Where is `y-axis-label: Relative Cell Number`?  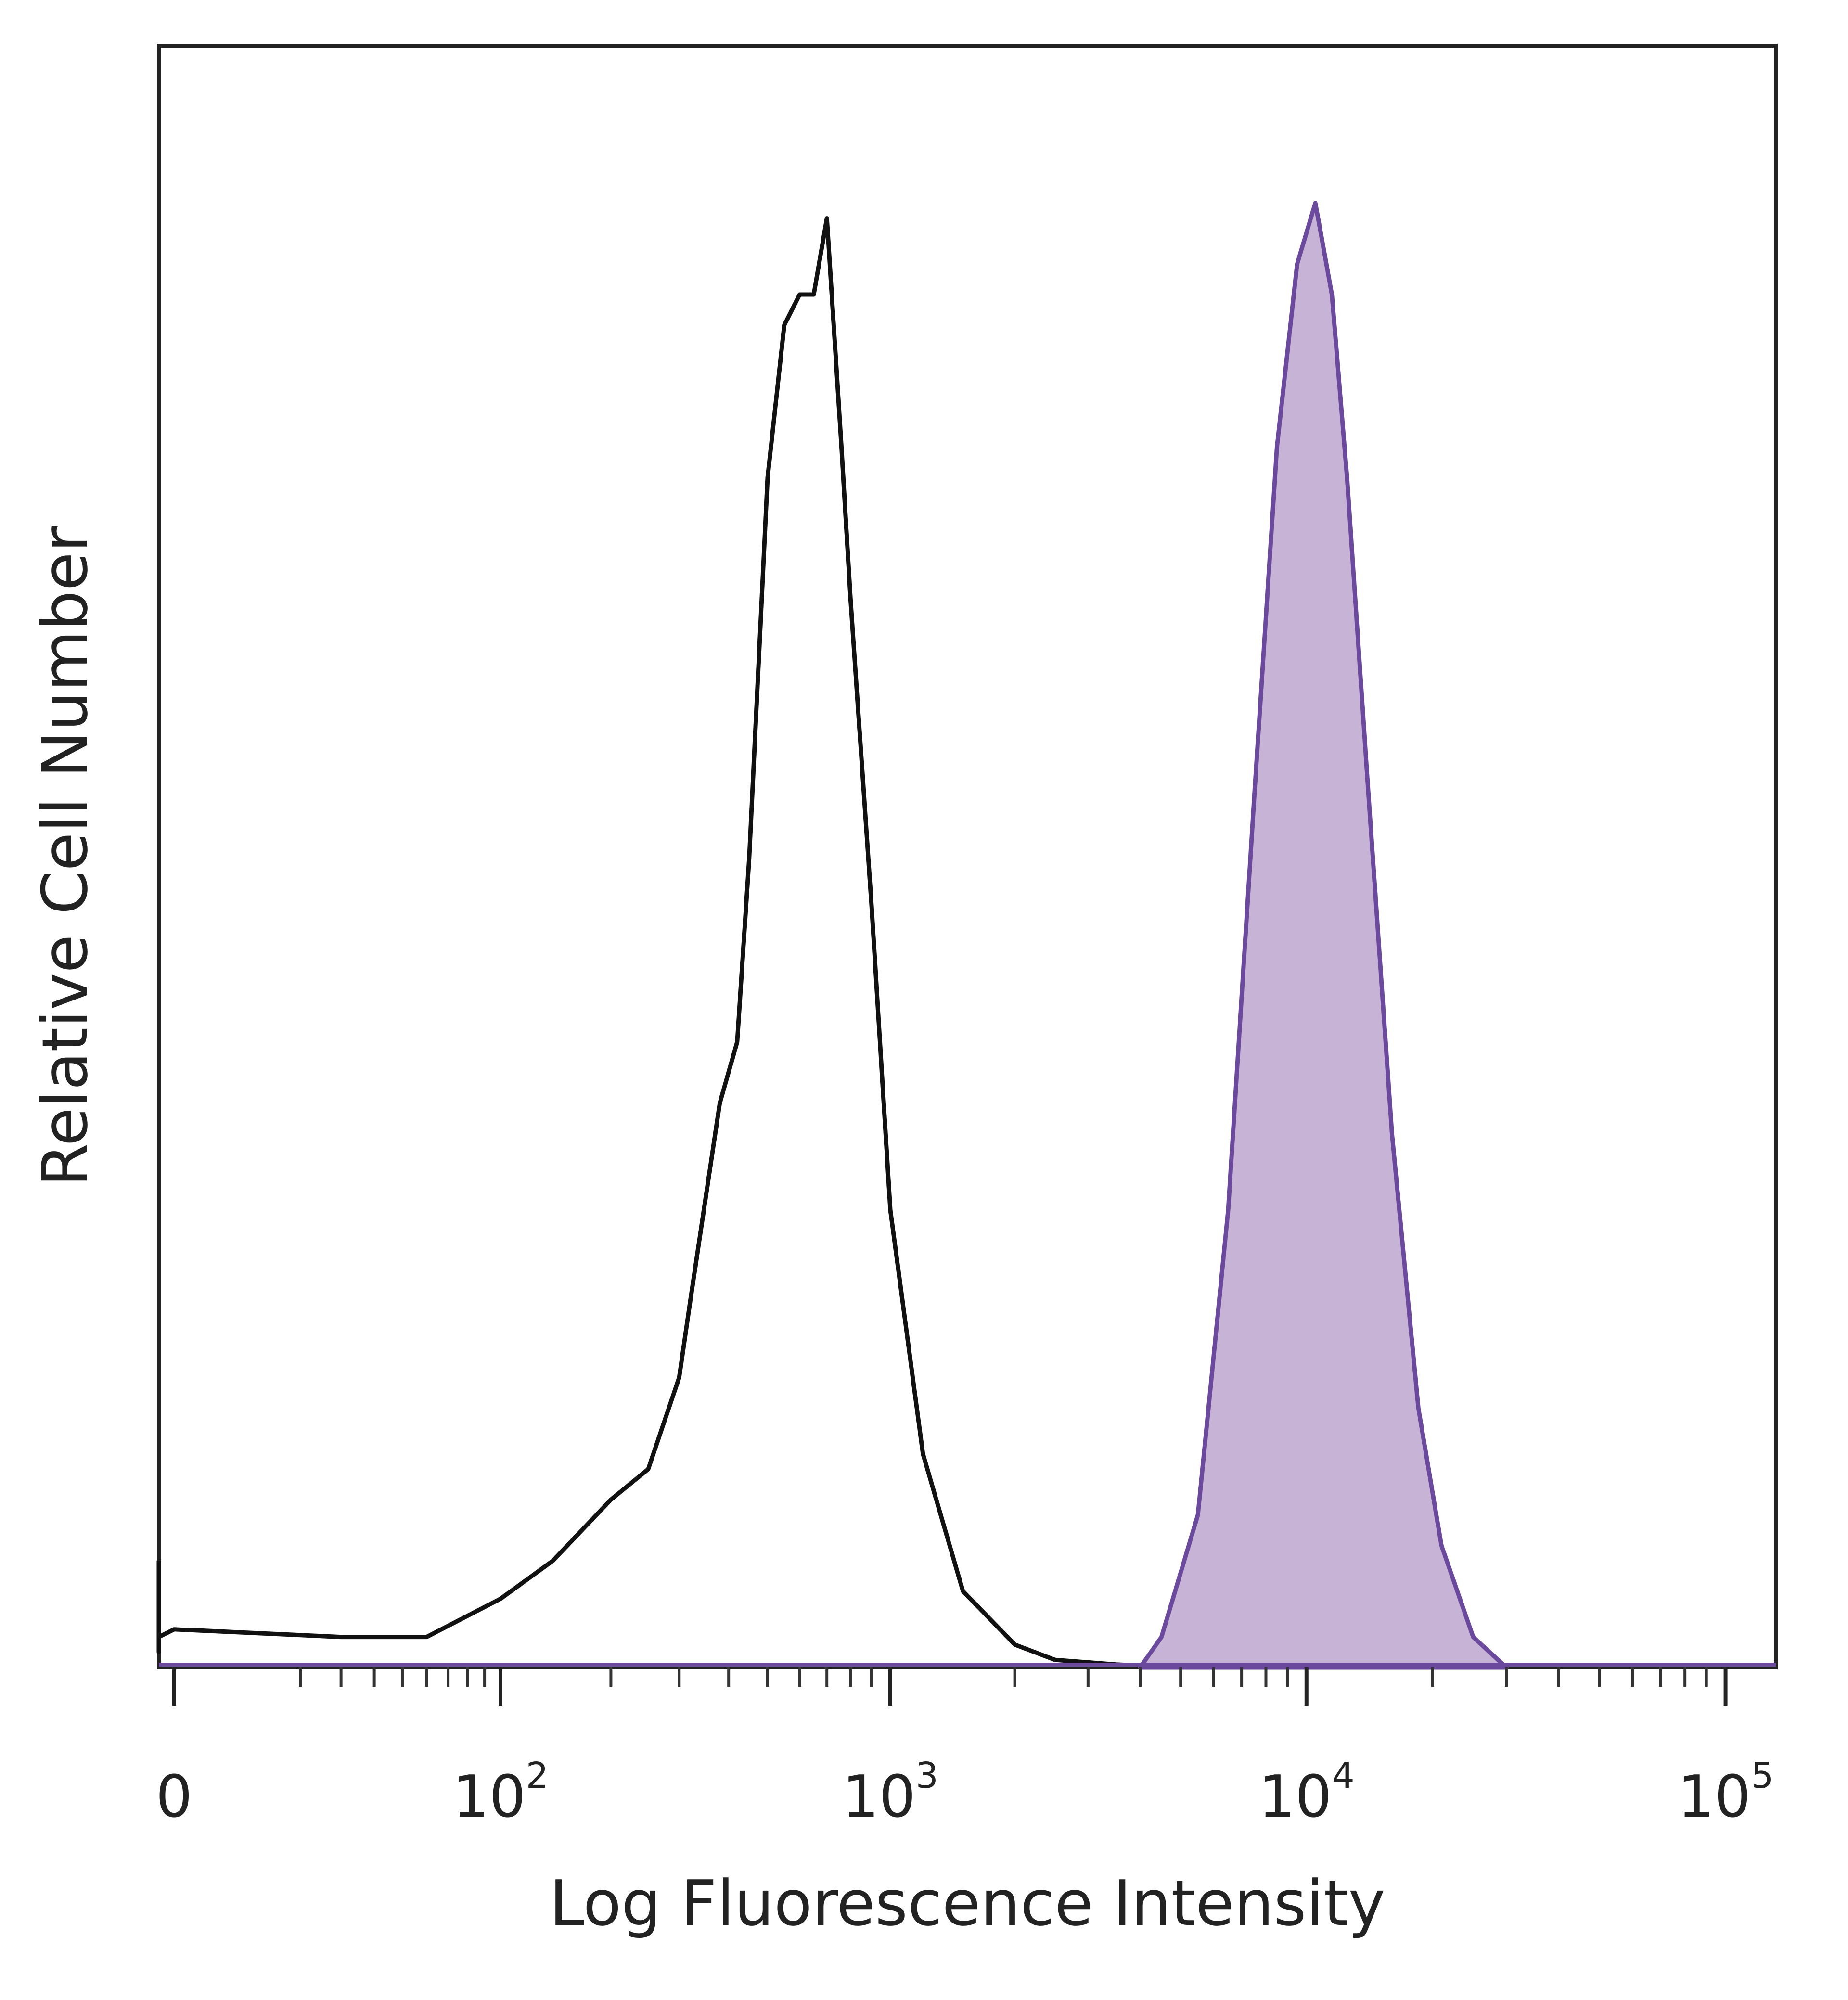
y-axis-label: Relative Cell Number is located at coordinates (65, 856).